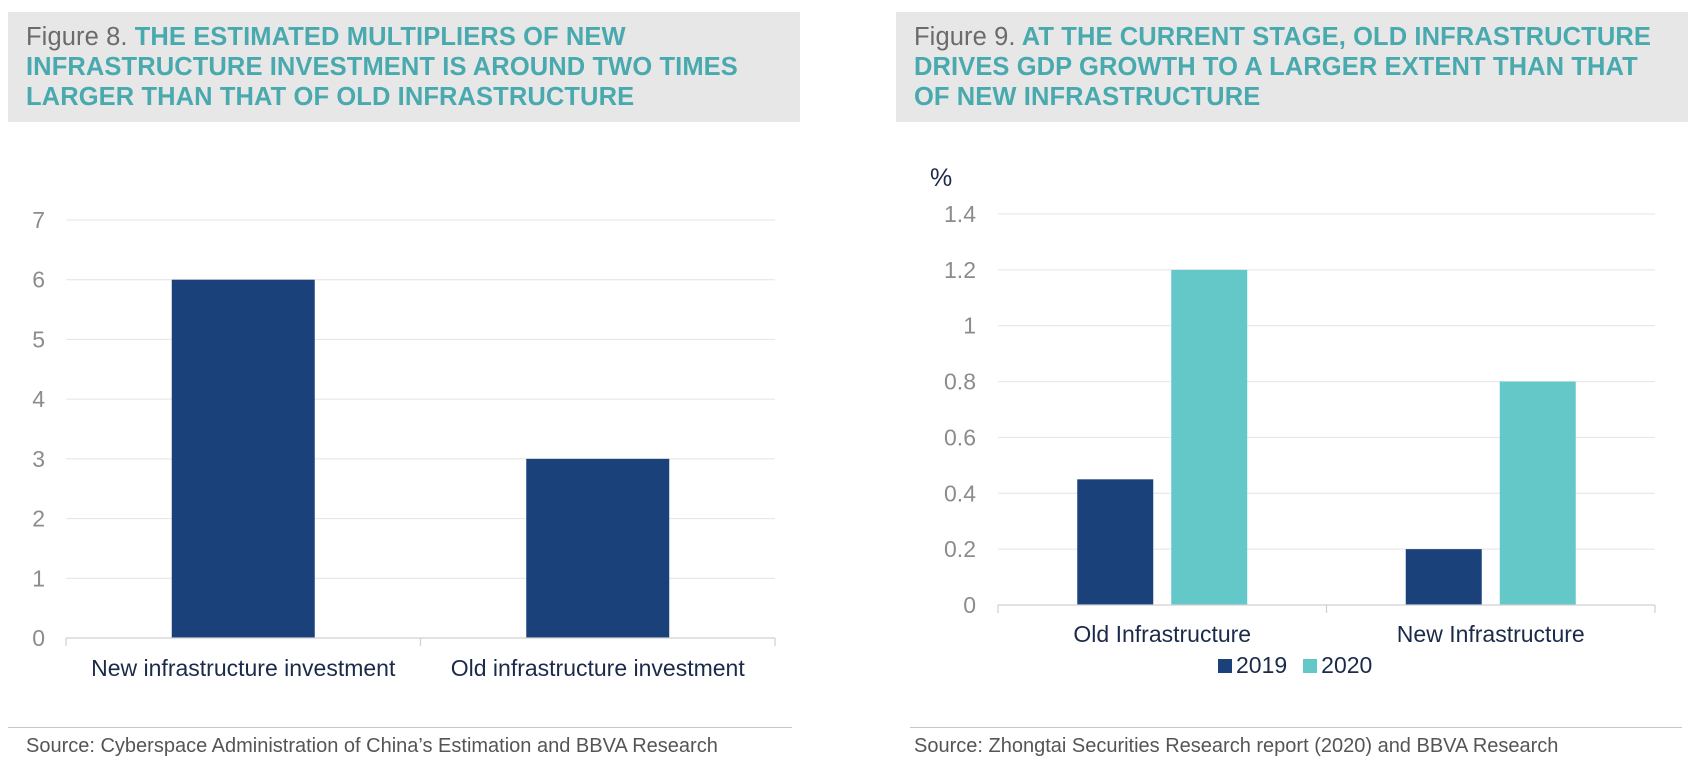 The width and height of the screenshot is (1698, 772). Describe the element at coordinates (960, 409) in the screenshot. I see `figure-9-y-axis: 0 0.2 0.4 0.6 0.8 1 1.2 1.4` at that location.